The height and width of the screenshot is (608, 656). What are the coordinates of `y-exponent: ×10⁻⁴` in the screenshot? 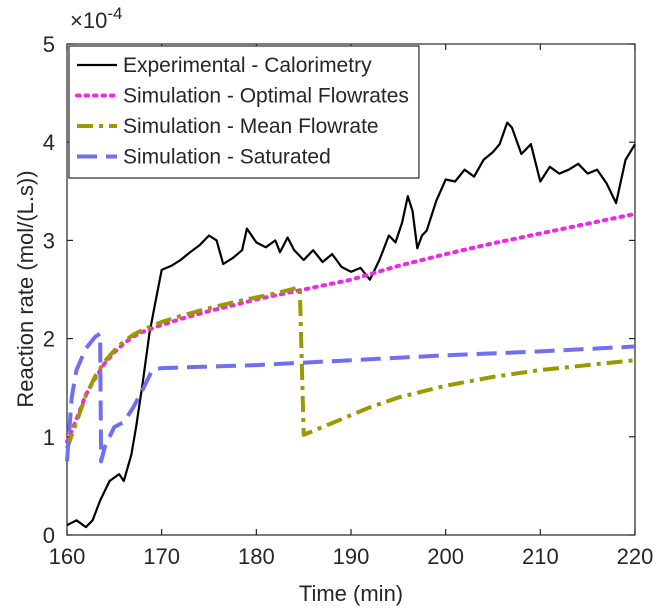 It's located at (96, 18).